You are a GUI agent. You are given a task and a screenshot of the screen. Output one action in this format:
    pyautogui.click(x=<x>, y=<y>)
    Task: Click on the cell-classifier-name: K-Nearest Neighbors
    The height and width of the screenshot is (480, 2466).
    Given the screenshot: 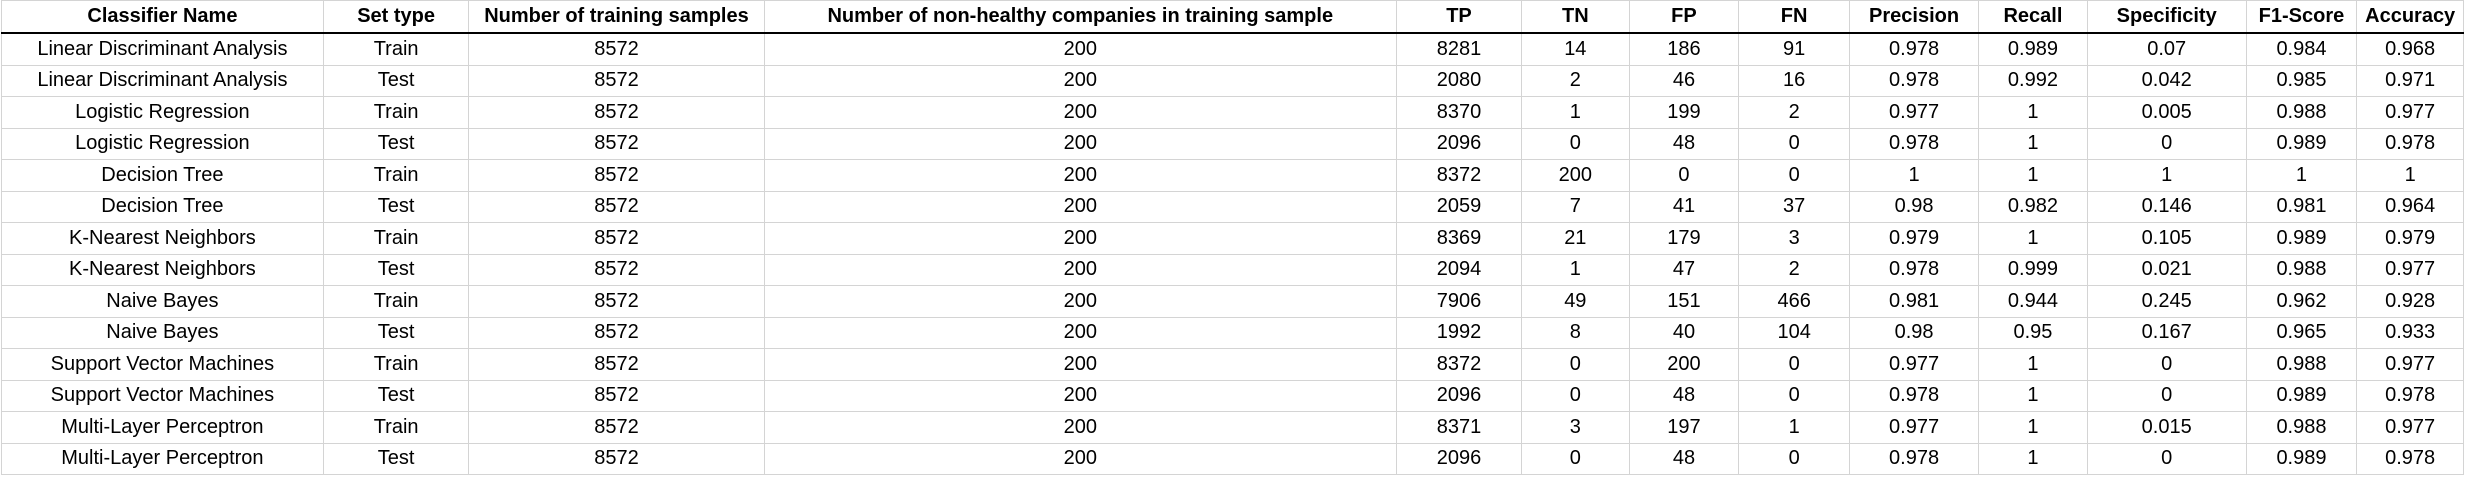 What is the action you would take?
    pyautogui.click(x=162, y=238)
    